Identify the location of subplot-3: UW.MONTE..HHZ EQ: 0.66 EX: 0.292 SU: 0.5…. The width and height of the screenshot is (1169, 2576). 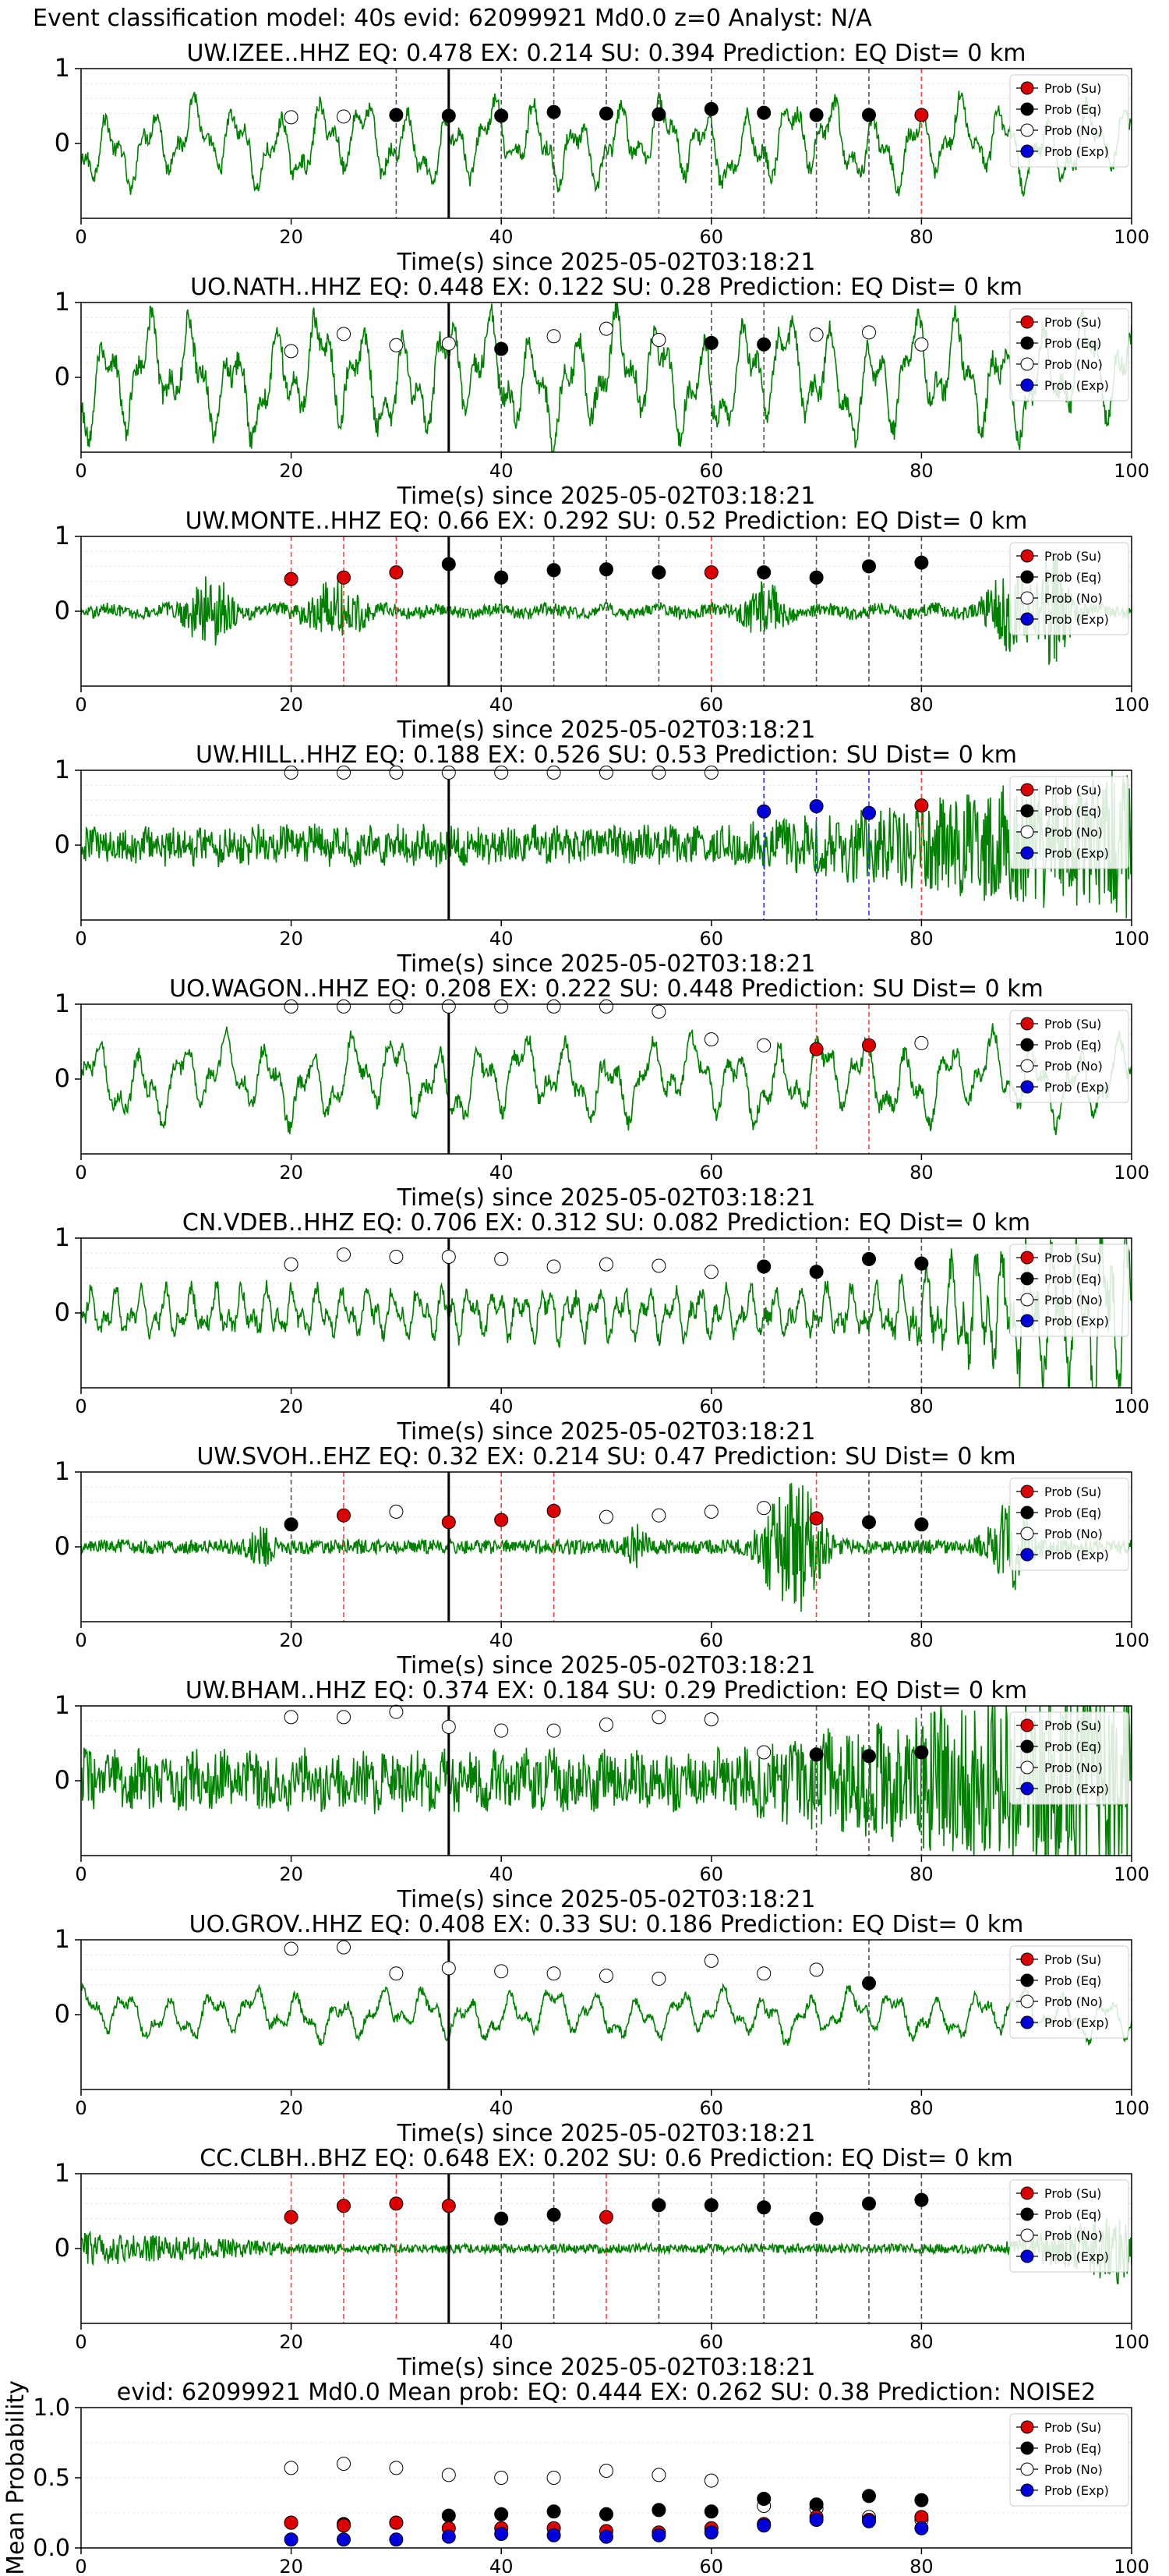
(602, 626).